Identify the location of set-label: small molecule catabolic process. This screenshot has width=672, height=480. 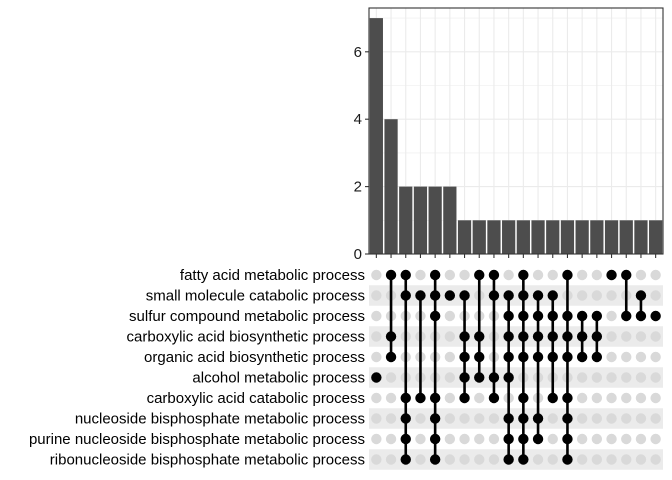
(255, 296).